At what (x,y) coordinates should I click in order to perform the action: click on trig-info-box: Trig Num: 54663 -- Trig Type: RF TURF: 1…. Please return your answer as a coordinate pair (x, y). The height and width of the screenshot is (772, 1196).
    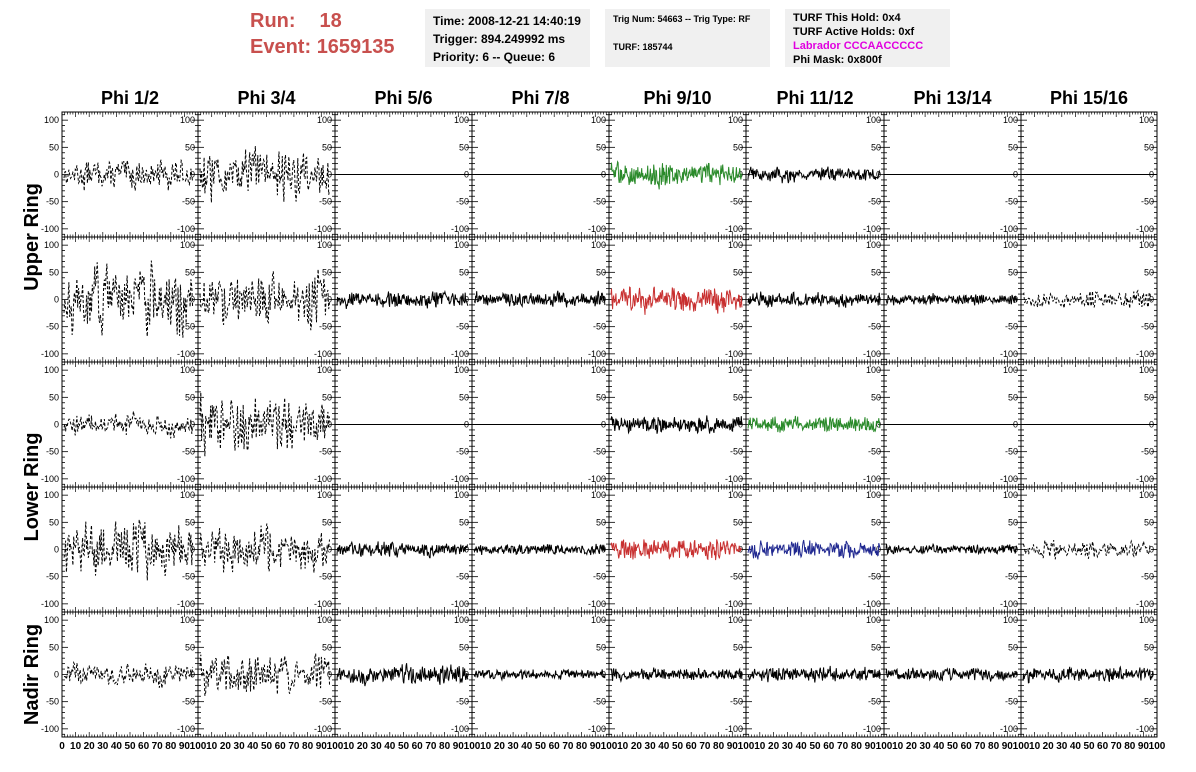
    Looking at the image, I should click on (687, 38).